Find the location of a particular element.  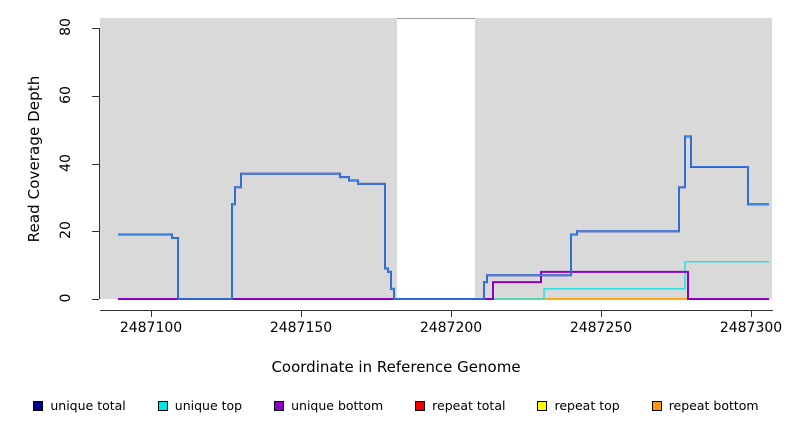

legend-item: unique total is located at coordinates (79, 405).